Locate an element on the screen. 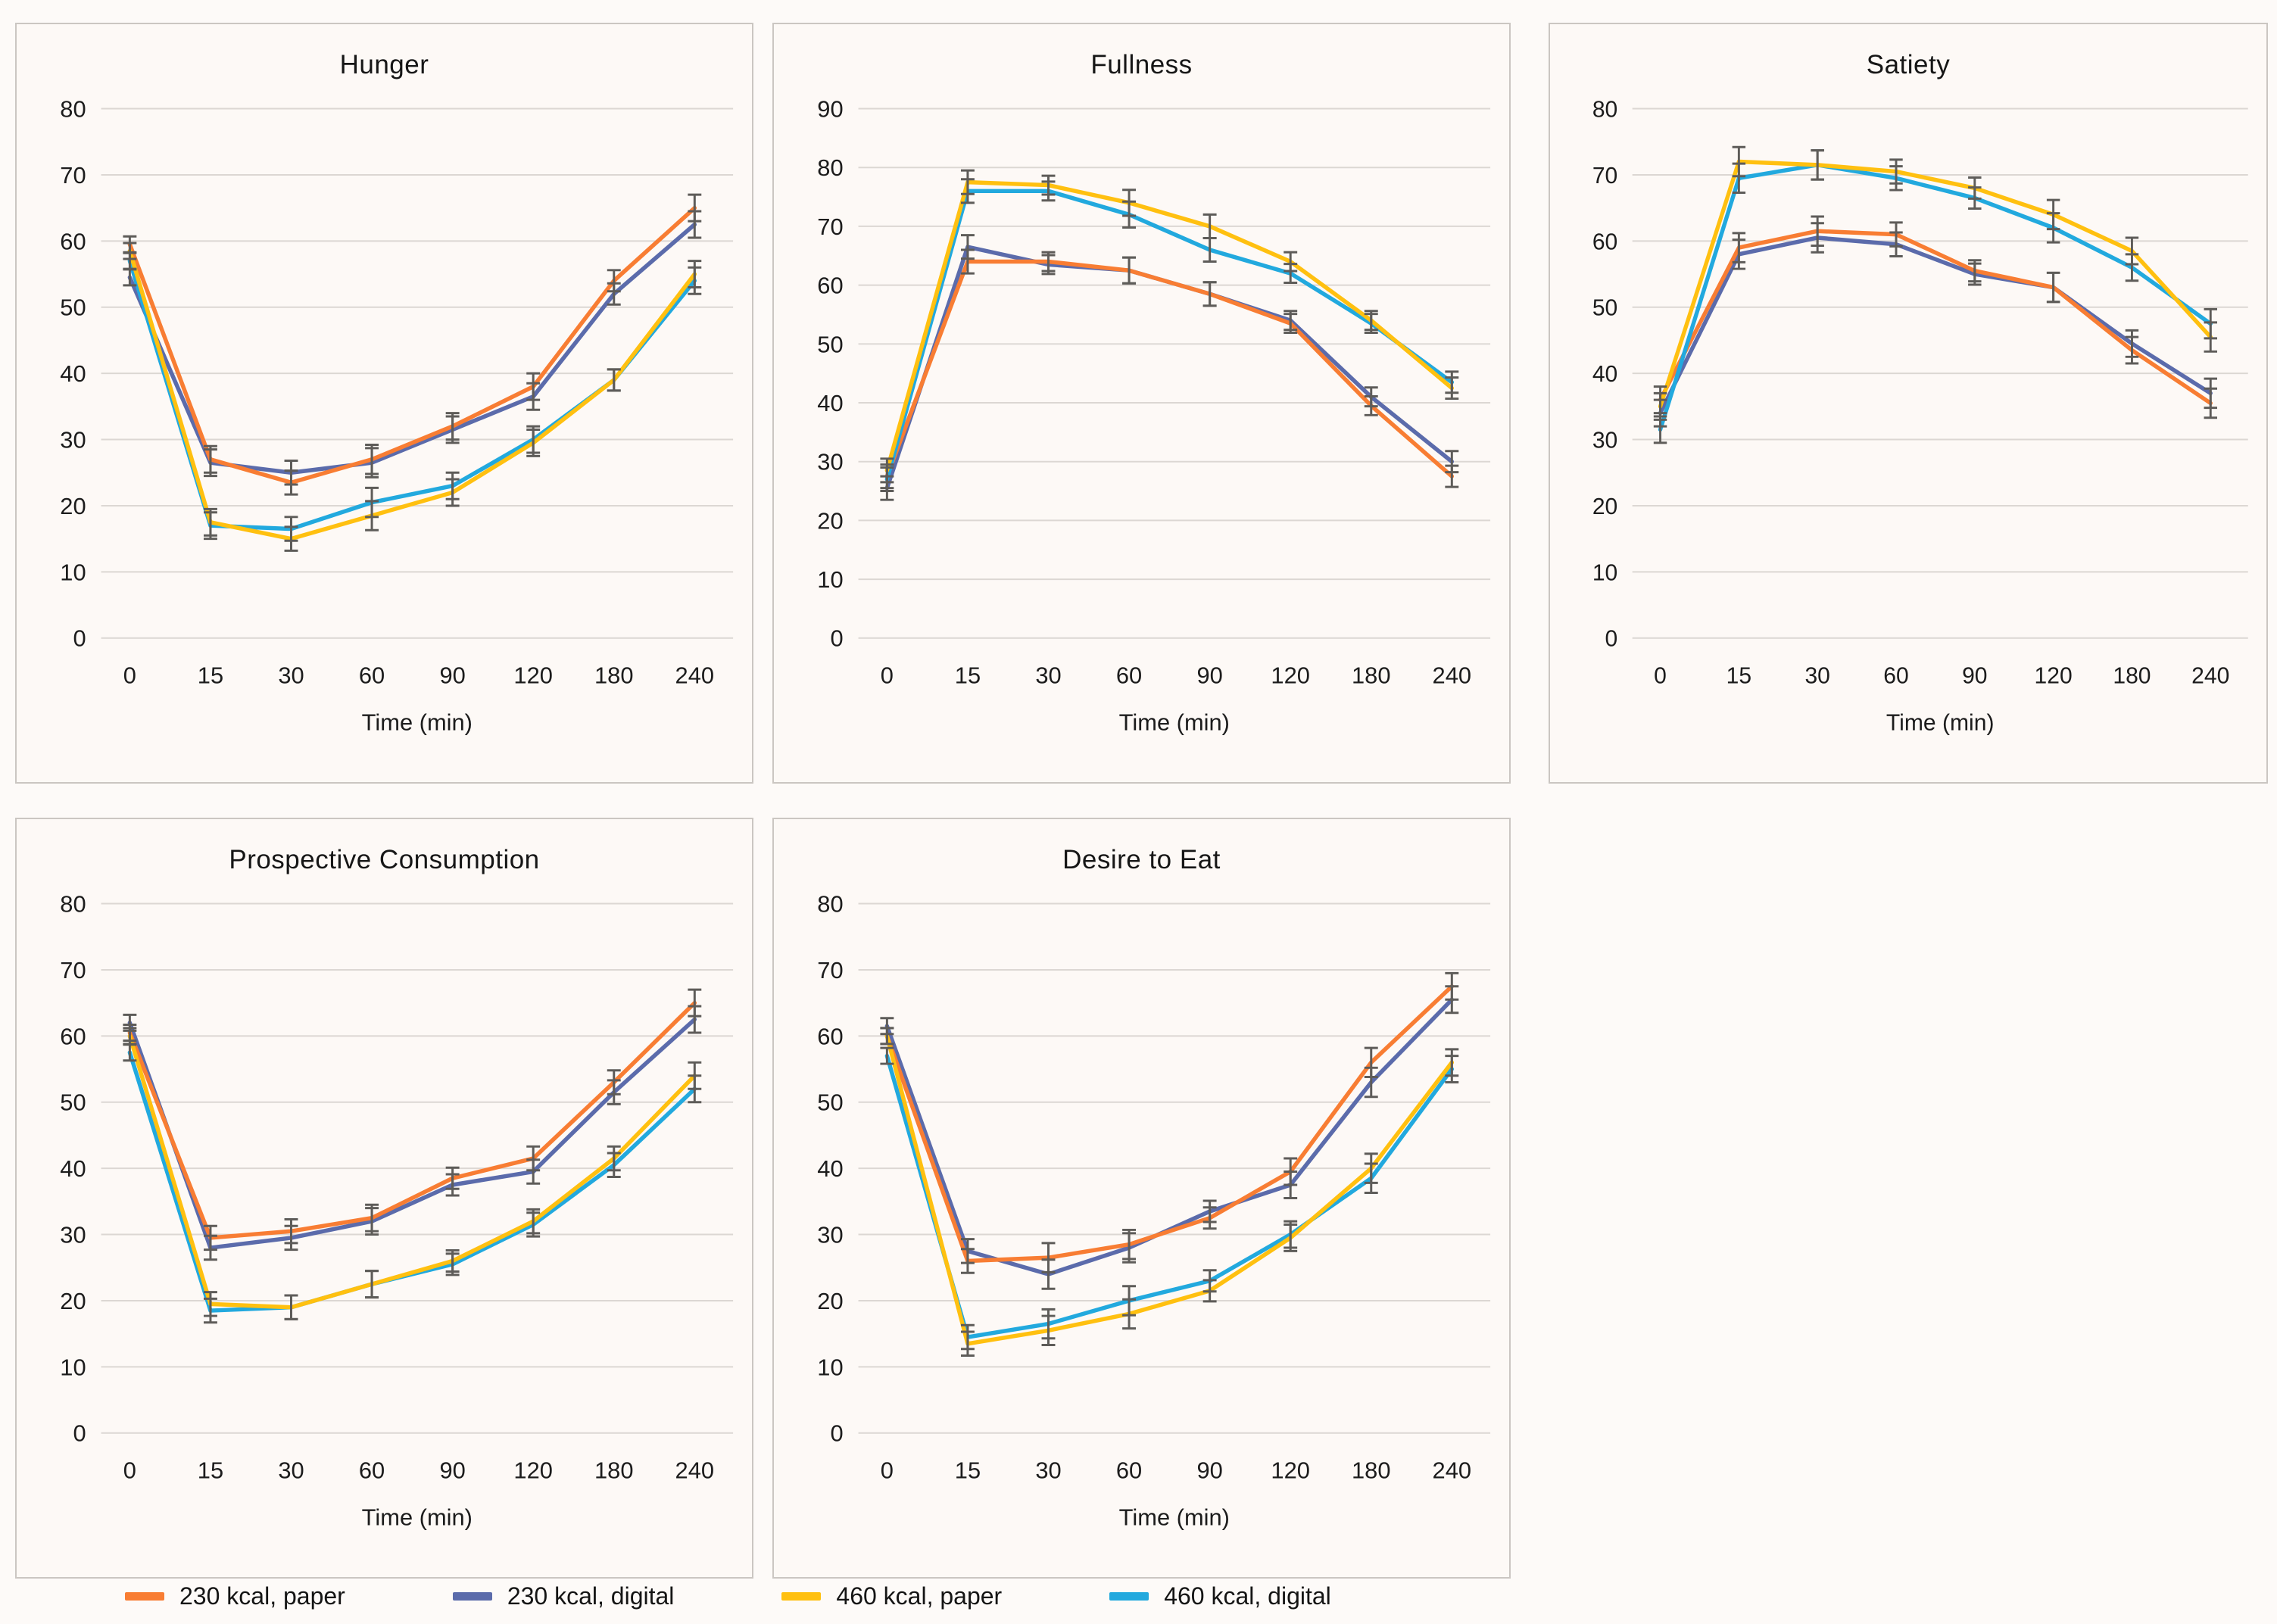 This screenshot has height=1624, width=2277. legend-item: 230 kcal, paper is located at coordinates (235, 1596).